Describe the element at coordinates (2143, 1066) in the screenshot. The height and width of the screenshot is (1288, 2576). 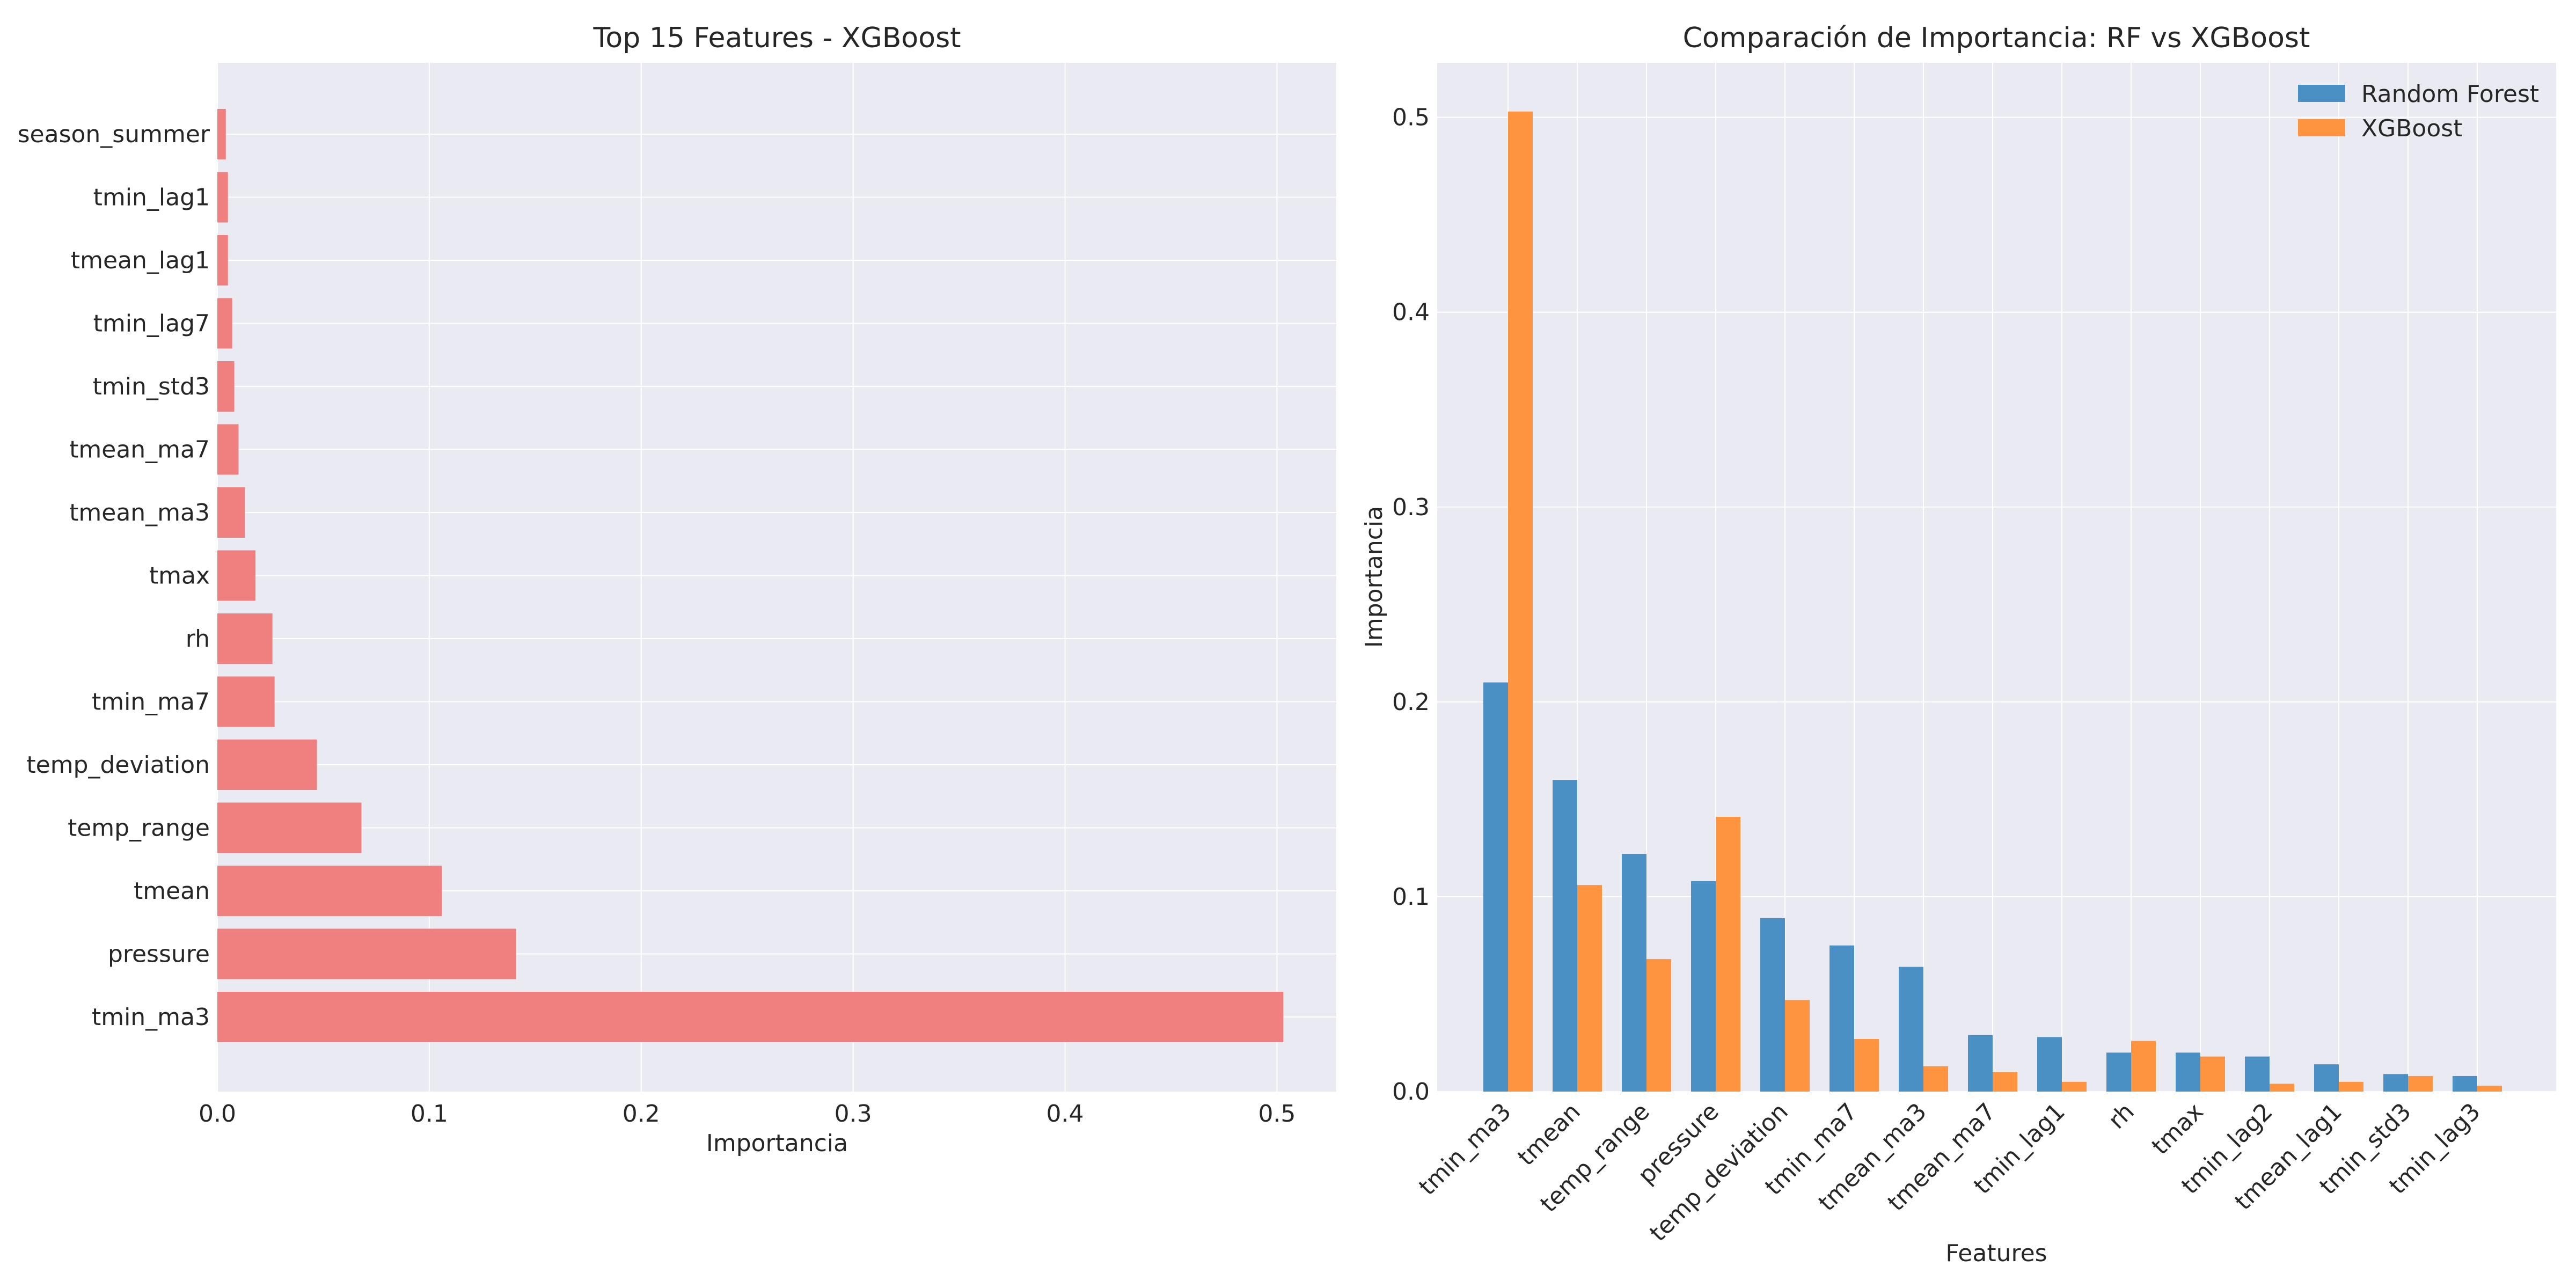
I see `bar-xgboost-rh` at that location.